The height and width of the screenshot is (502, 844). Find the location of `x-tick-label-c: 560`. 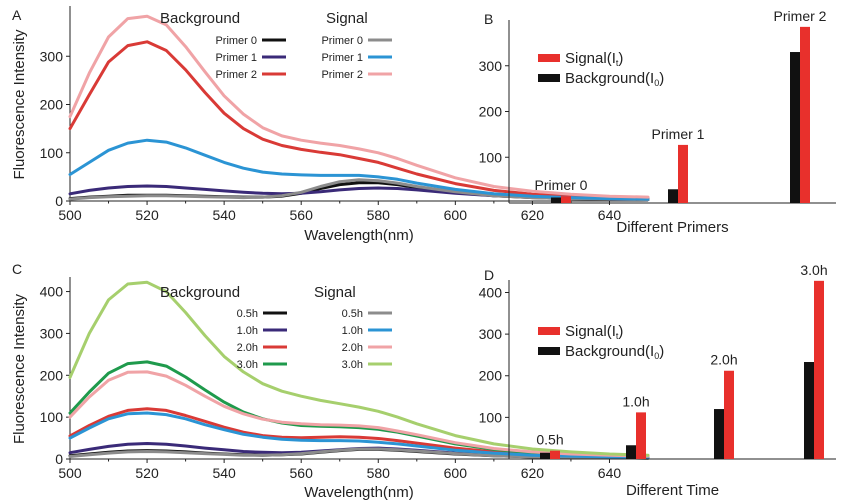

x-tick-label-c: 560 is located at coordinates (302, 473).